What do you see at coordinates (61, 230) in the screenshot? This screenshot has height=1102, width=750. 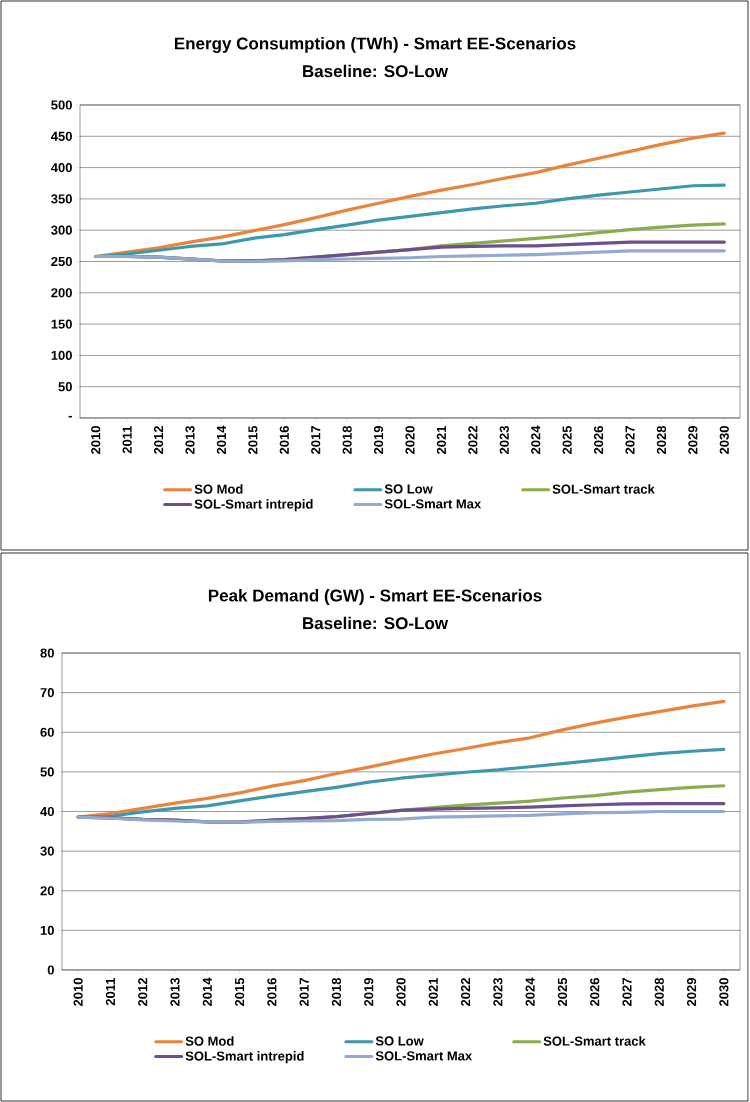 I see `y-tick-label: 300` at bounding box center [61, 230].